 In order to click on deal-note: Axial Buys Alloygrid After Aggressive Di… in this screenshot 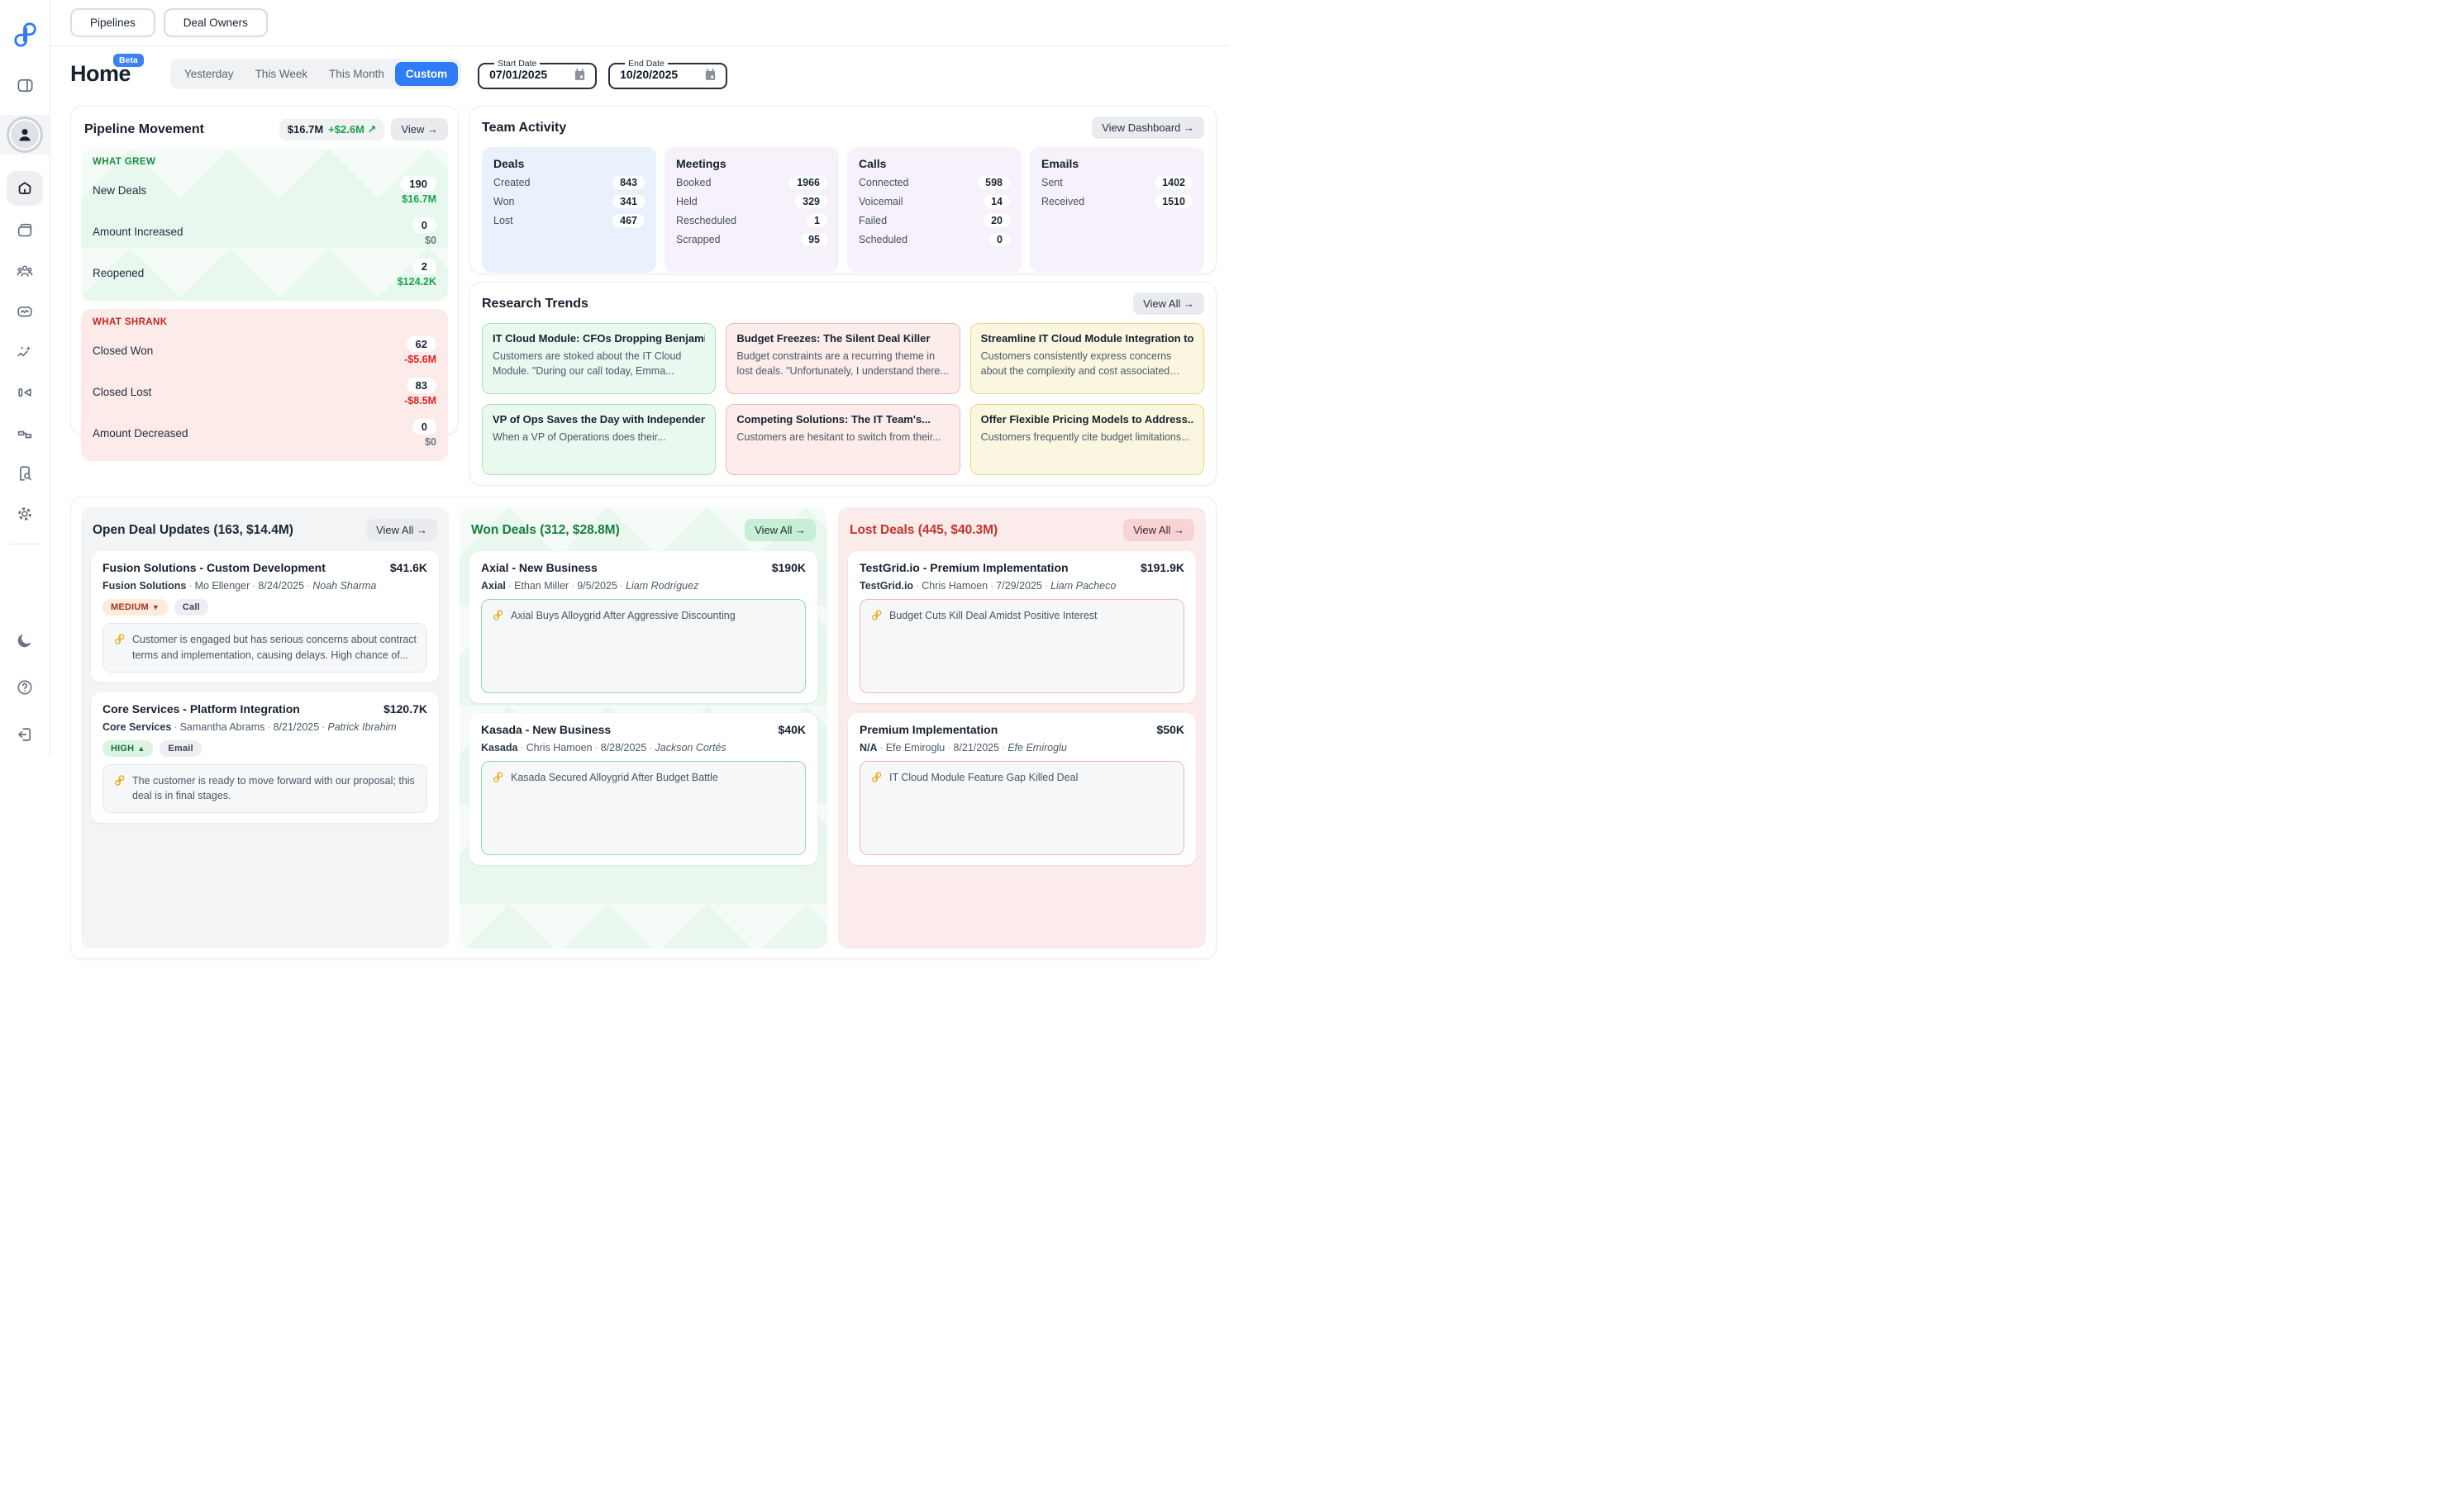, I will do `click(643, 646)`.